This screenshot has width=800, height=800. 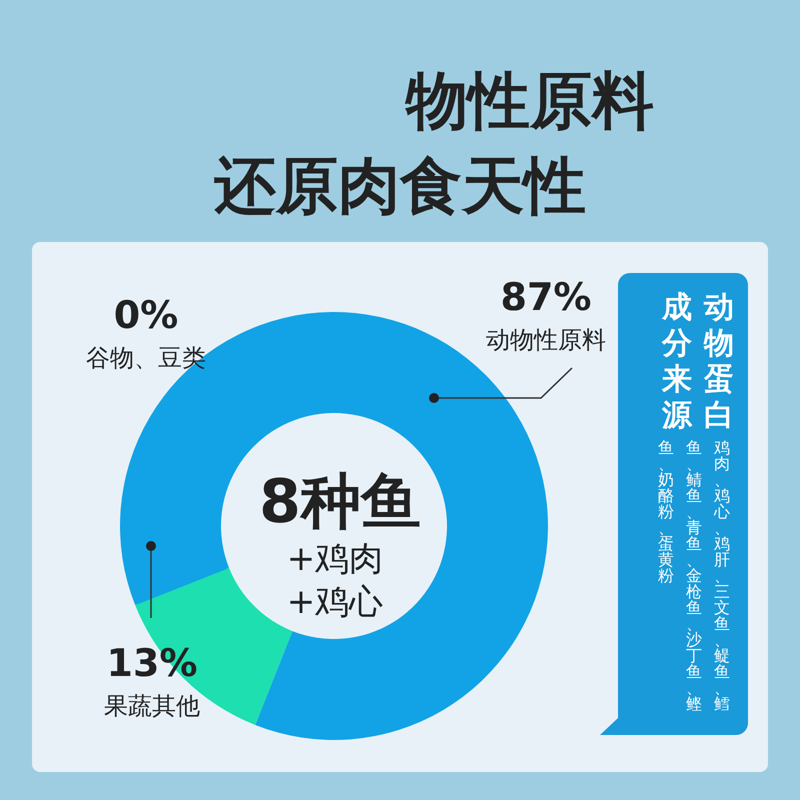 What do you see at coordinates (340, 502) in the screenshot?
I see `text: 8种鱼` at bounding box center [340, 502].